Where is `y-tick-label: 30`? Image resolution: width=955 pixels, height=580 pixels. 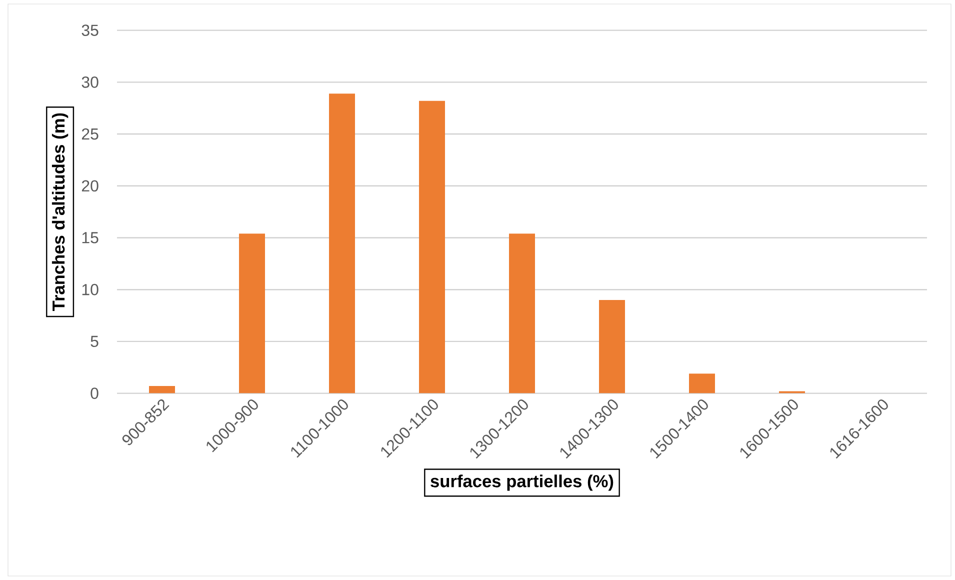 y-tick-label: 30 is located at coordinates (90, 82).